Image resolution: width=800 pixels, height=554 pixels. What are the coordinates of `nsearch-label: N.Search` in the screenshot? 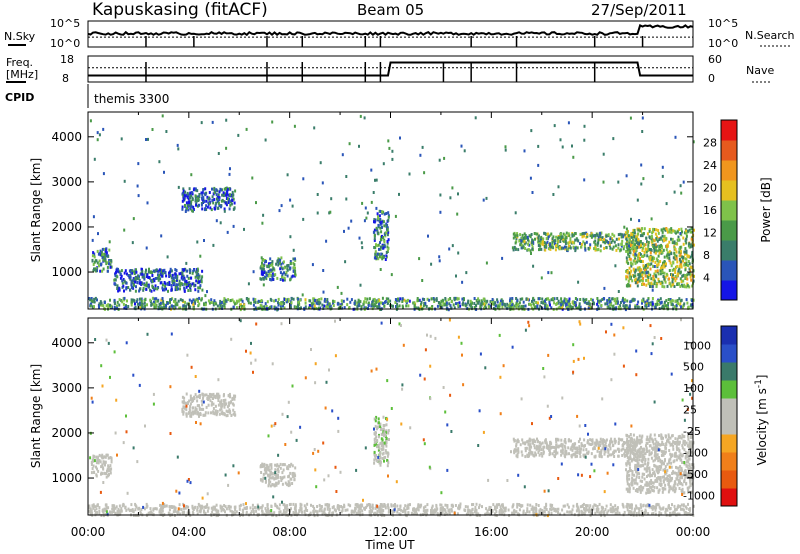 It's located at (770, 35).